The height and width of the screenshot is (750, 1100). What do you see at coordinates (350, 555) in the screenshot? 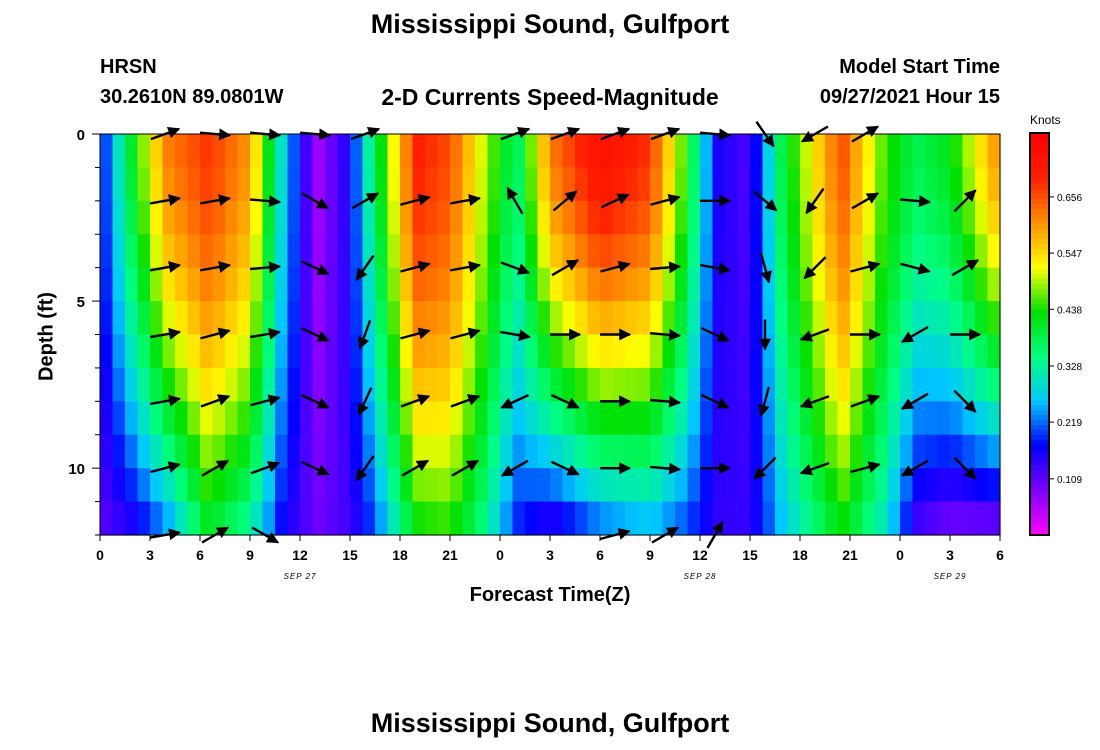
I see `x-tick-label: 15` at bounding box center [350, 555].